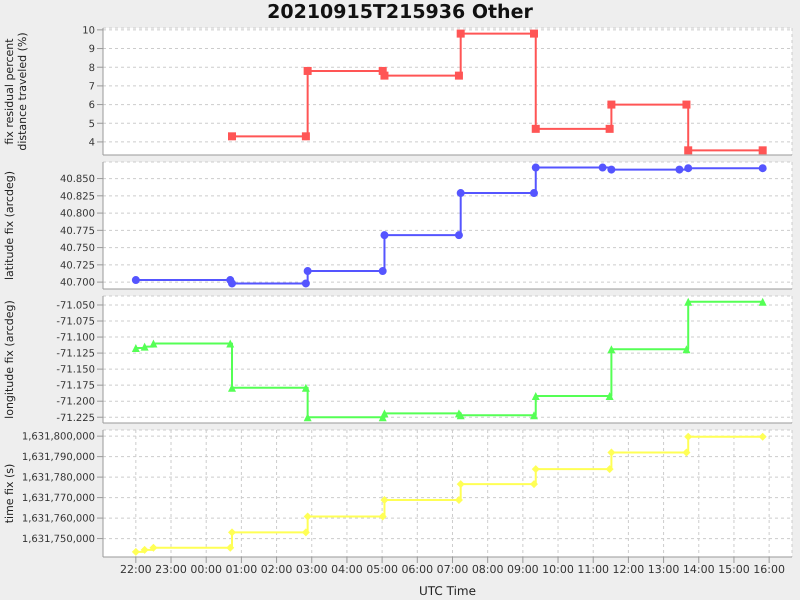  Describe the element at coordinates (91, 86) in the screenshot. I see `y-tick-label: 7` at that location.